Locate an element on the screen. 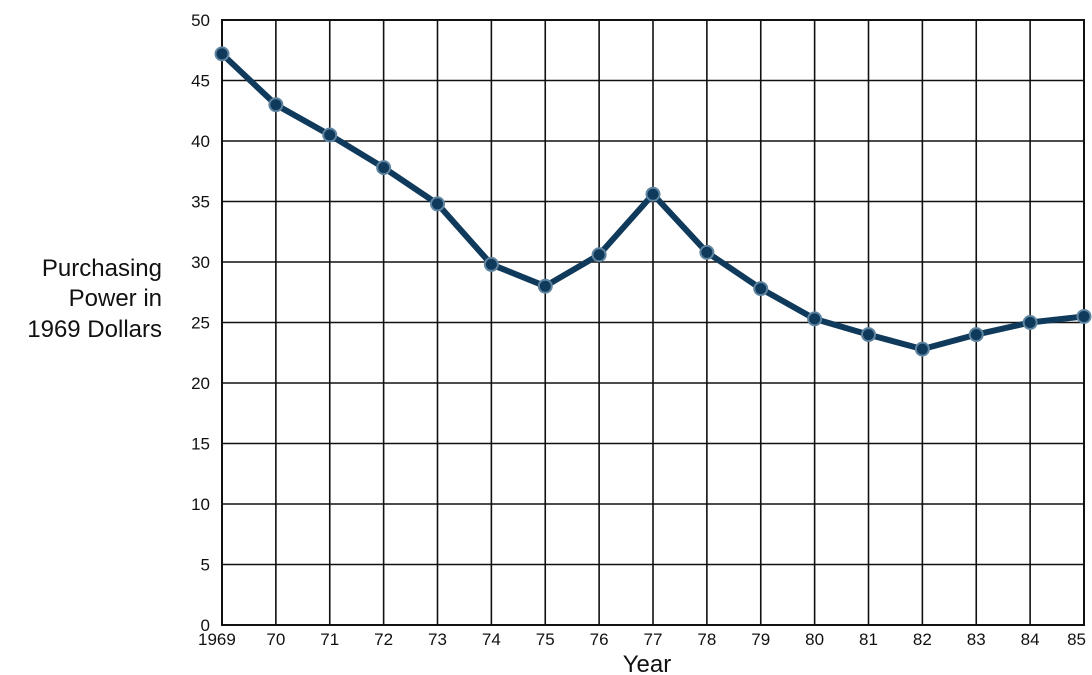  y-tick-label: 0 is located at coordinates (205, 625).